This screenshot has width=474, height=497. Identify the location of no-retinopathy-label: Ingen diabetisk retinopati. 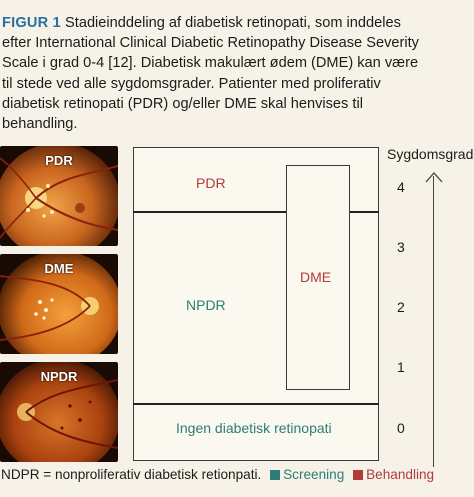
(254, 428).